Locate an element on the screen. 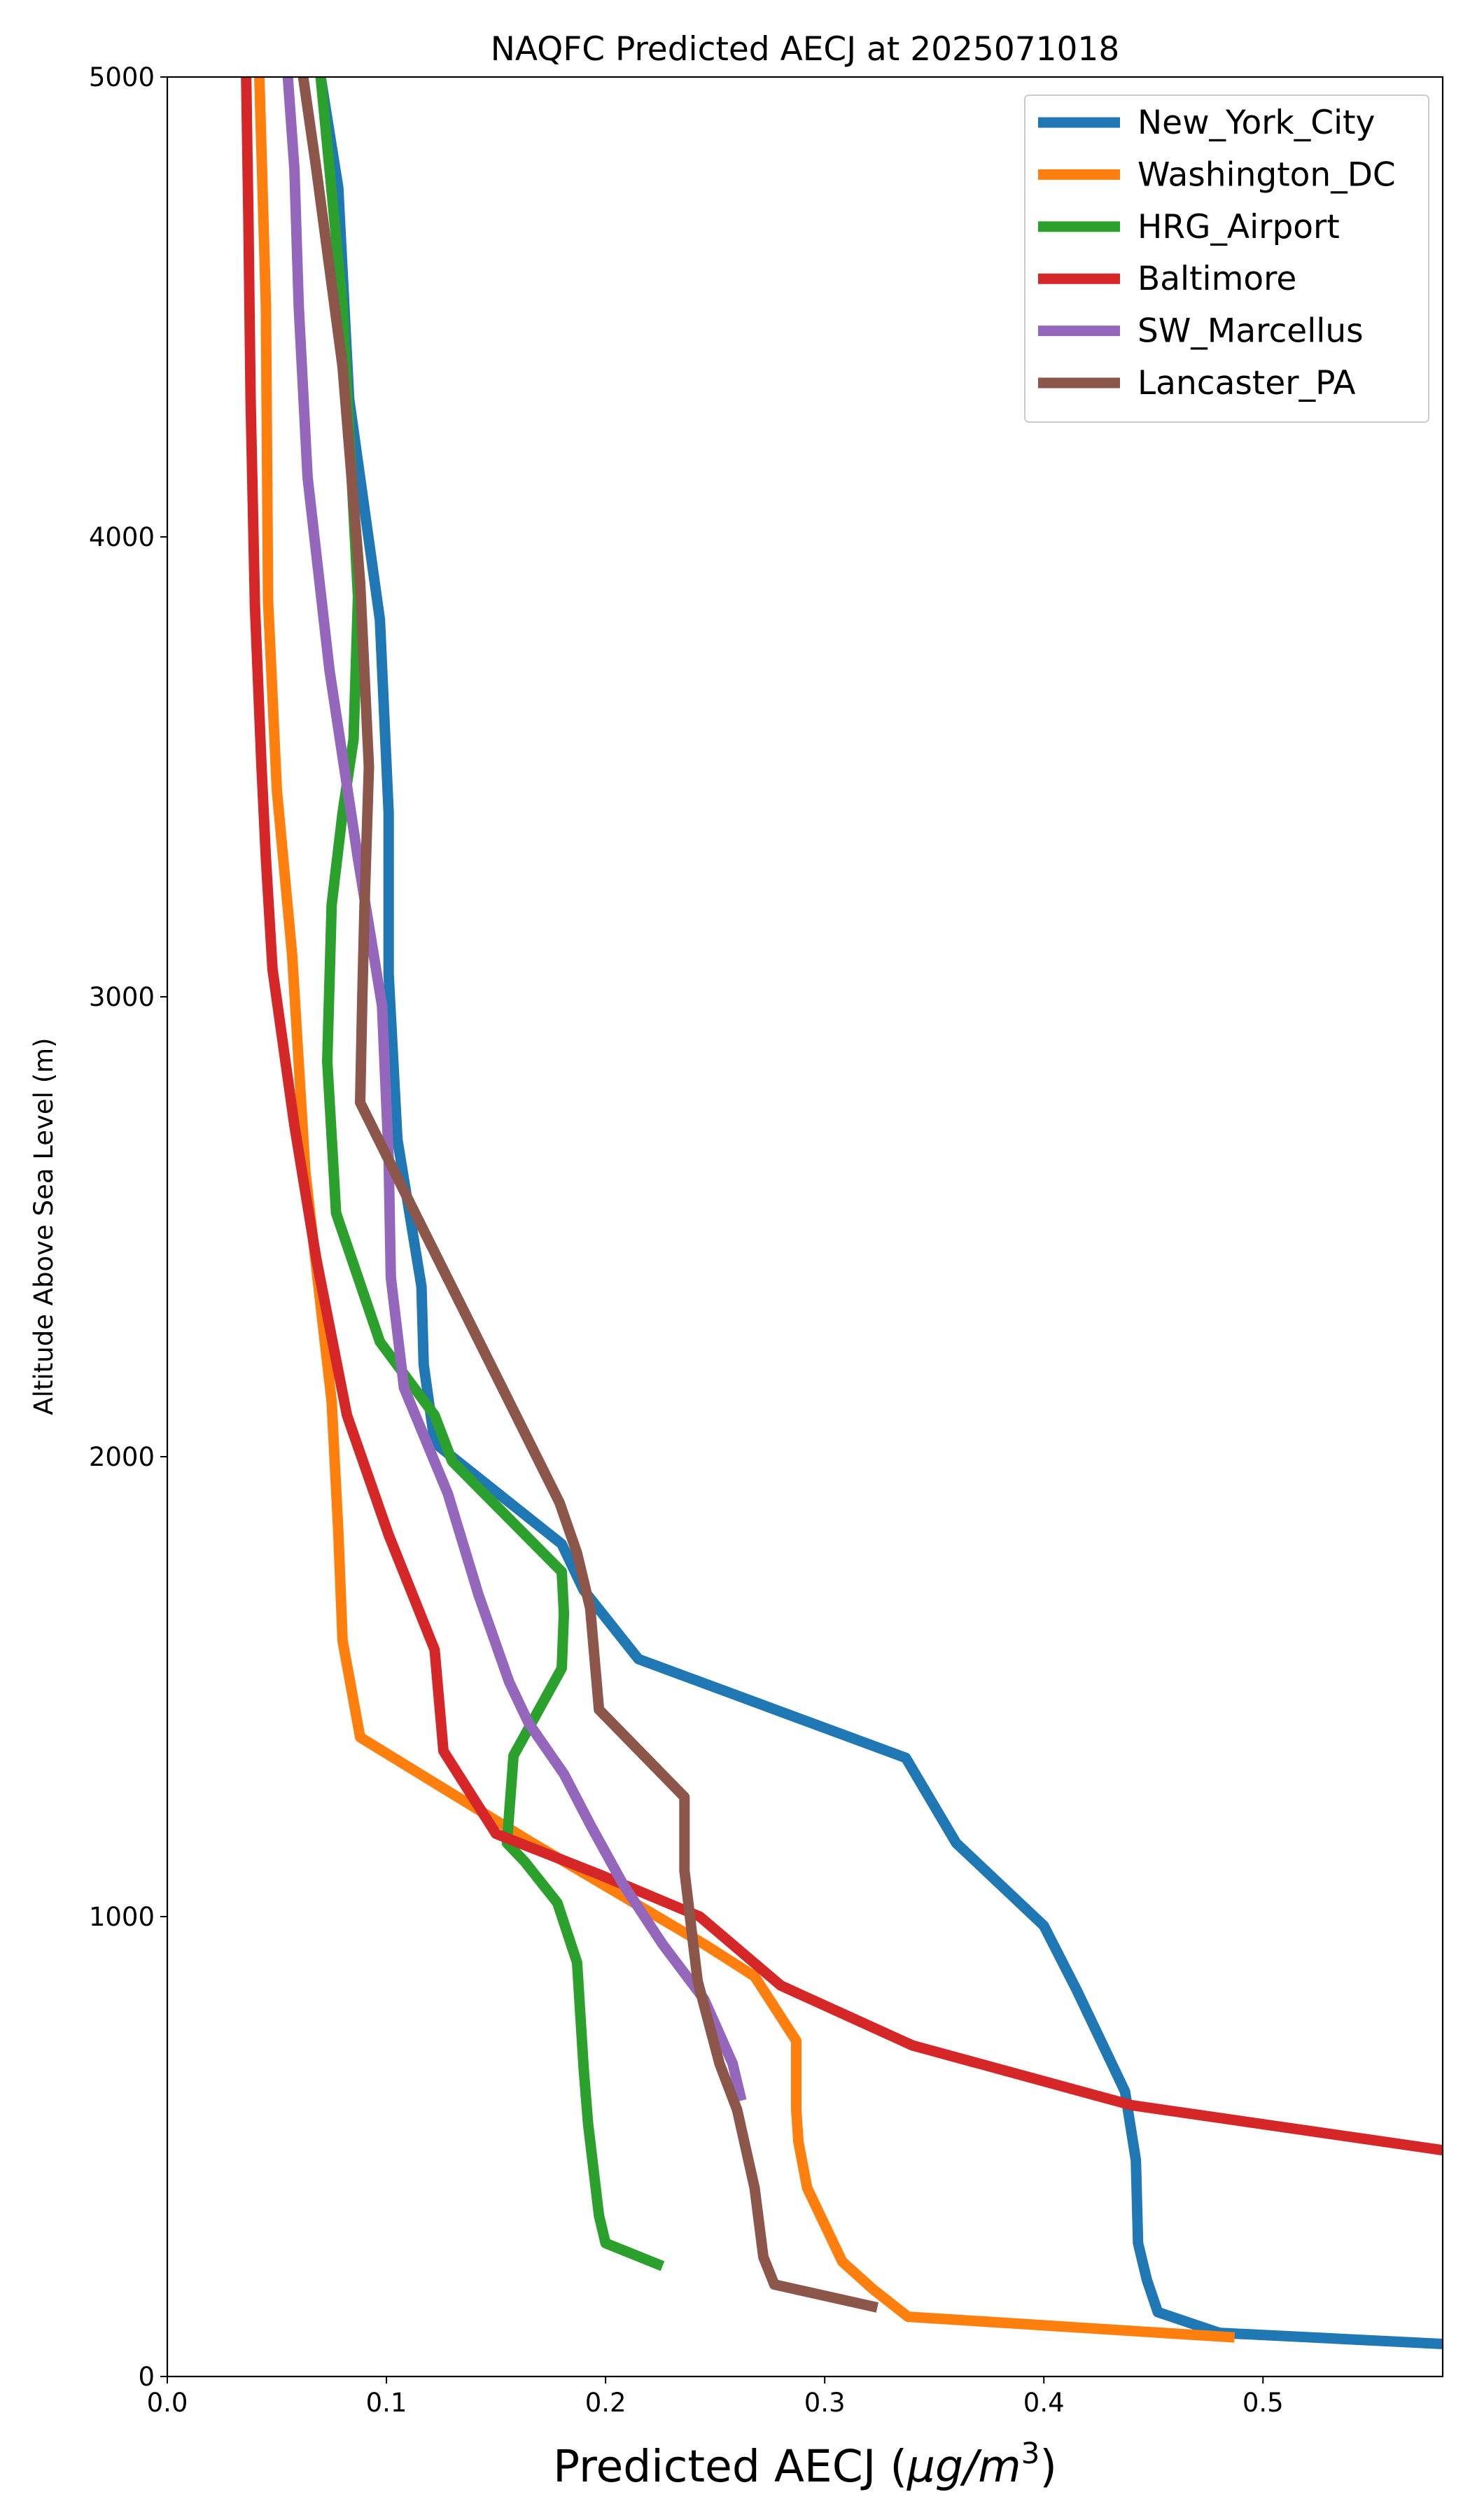 The height and width of the screenshot is (2520, 1470). y-tick-label: 4000 is located at coordinates (122, 537).